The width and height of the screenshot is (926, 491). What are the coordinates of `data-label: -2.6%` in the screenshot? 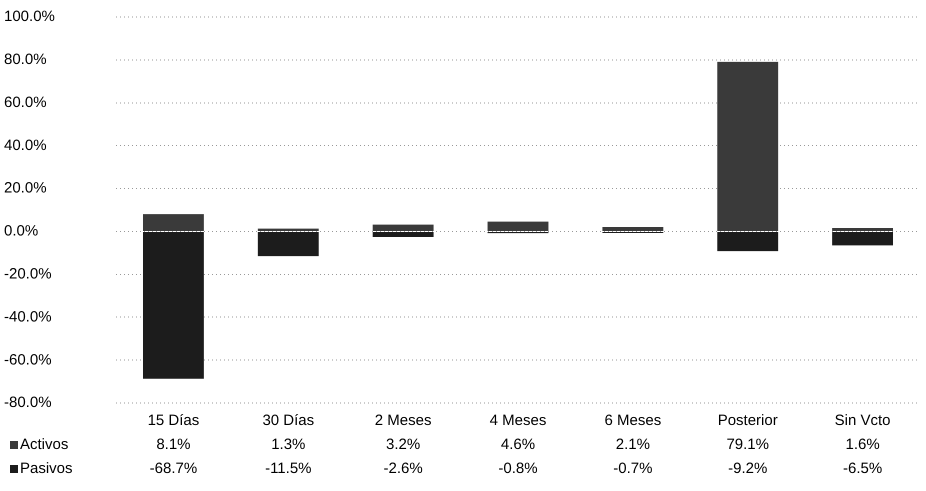 It's located at (403, 469).